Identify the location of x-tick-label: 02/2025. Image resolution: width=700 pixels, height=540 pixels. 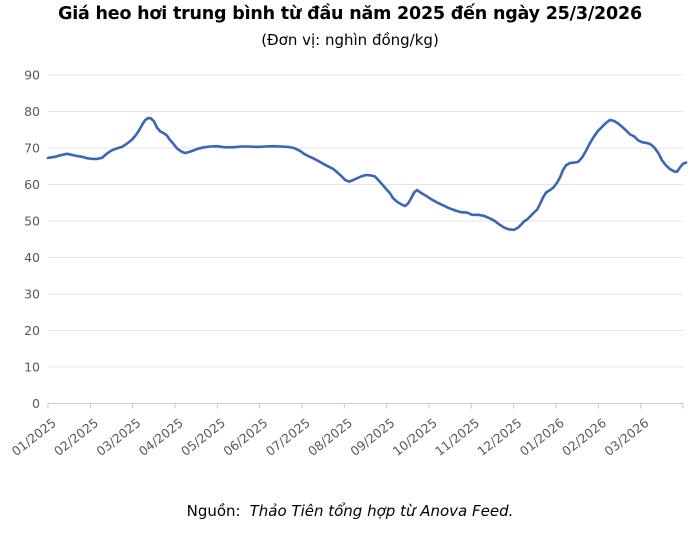
(76, 437).